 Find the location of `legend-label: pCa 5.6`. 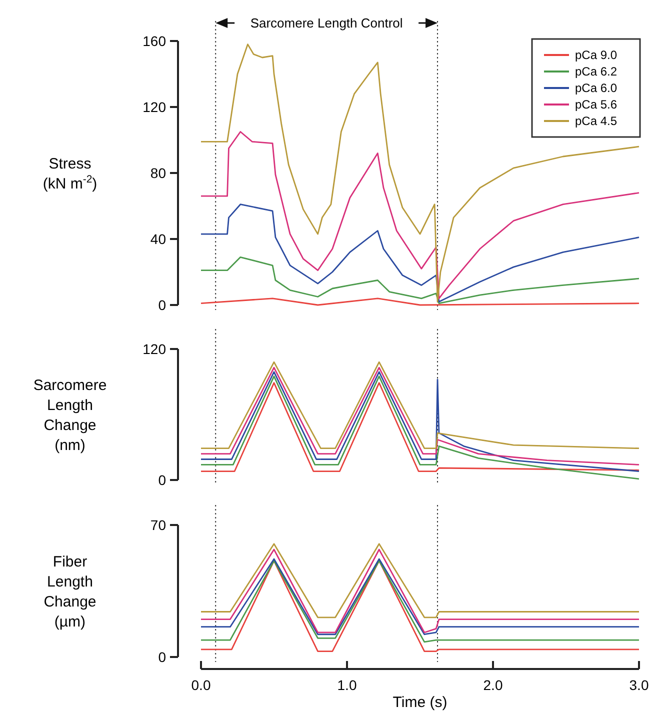

legend-label: pCa 5.6 is located at coordinates (596, 105).